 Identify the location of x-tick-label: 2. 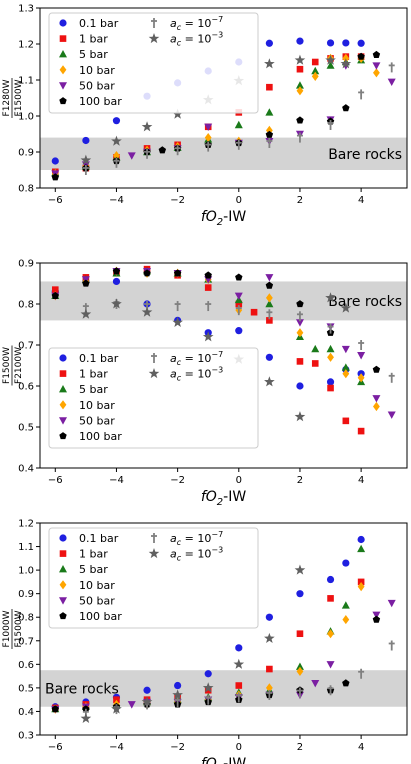
(300, 747).